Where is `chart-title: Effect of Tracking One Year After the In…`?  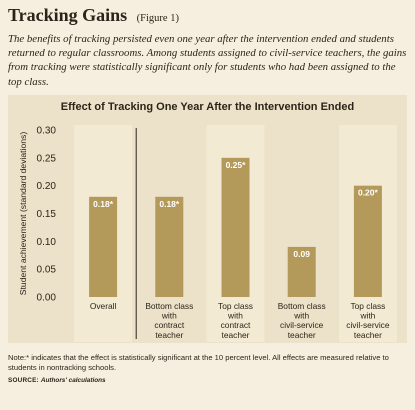 chart-title: Effect of Tracking One Year After the In… is located at coordinates (207, 107).